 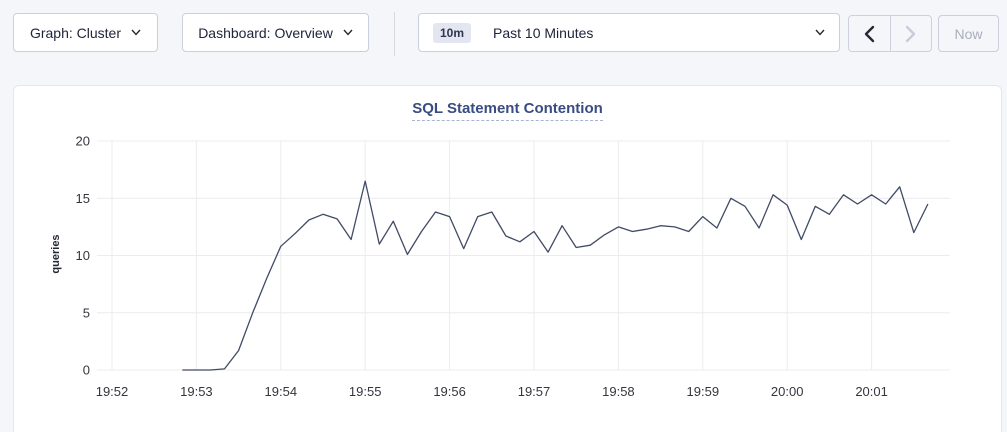 I want to click on y-axis-unit-label: queries, so click(x=56, y=253).